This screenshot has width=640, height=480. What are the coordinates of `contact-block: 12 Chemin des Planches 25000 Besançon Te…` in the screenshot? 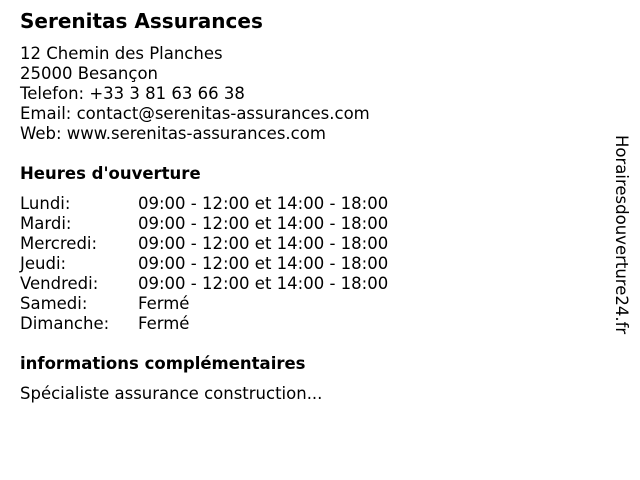 It's located at (195, 94).